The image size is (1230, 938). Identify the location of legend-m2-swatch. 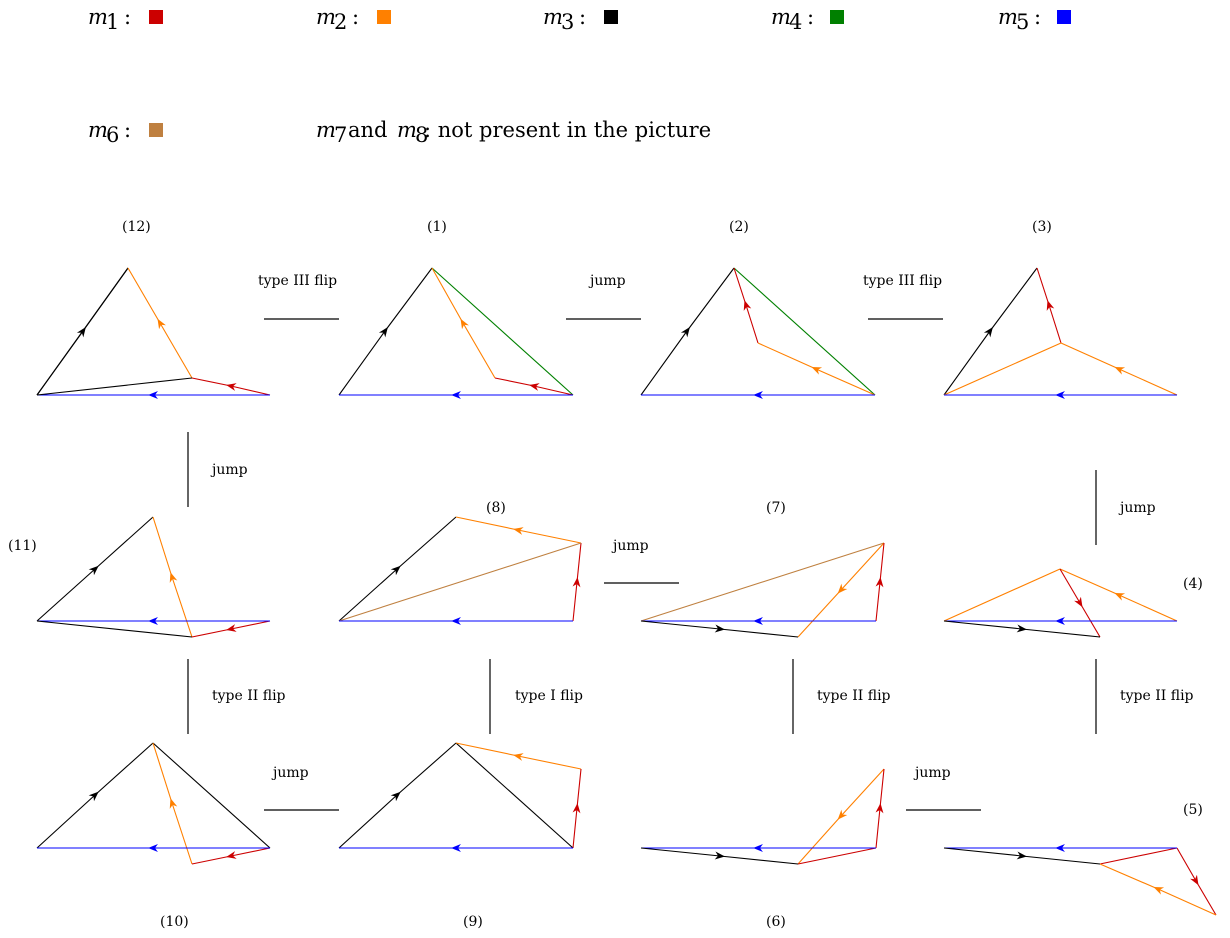
(384, 17).